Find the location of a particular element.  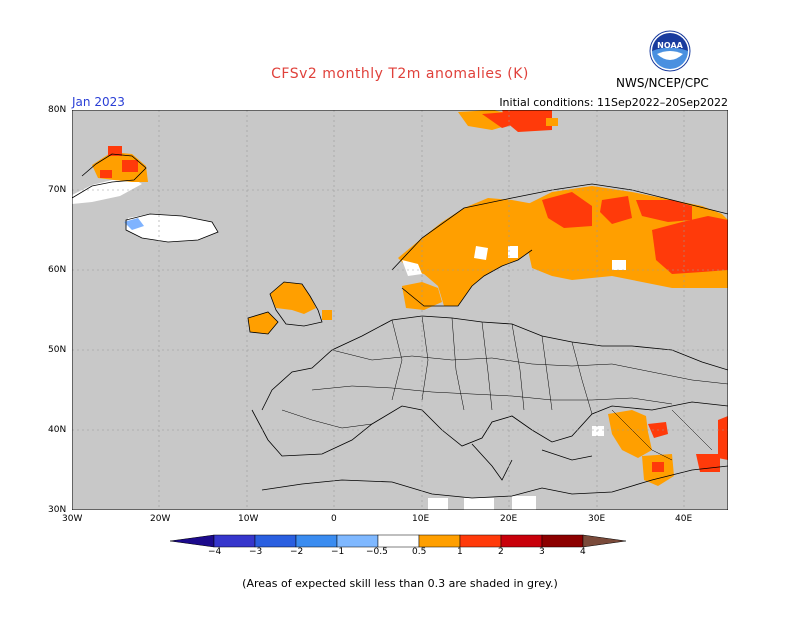

colorbar-label: −0.5 is located at coordinates (377, 552).